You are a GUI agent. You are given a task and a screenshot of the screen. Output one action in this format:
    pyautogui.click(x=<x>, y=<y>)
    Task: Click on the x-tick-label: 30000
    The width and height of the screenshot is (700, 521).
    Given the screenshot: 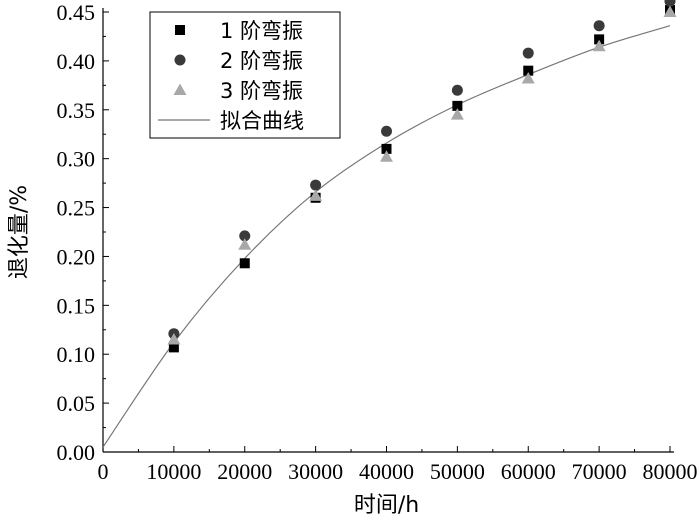 What is the action you would take?
    pyautogui.click(x=315, y=471)
    